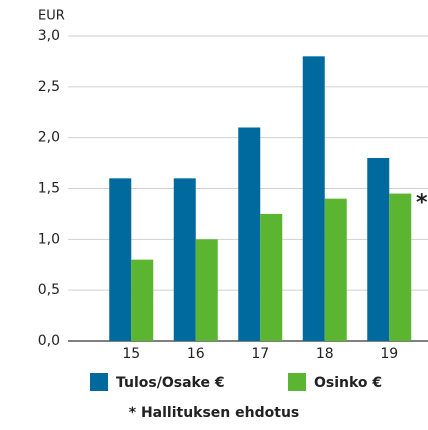 The height and width of the screenshot is (430, 428). What do you see at coordinates (49, 239) in the screenshot?
I see `y-tick-label: 1,0` at bounding box center [49, 239].